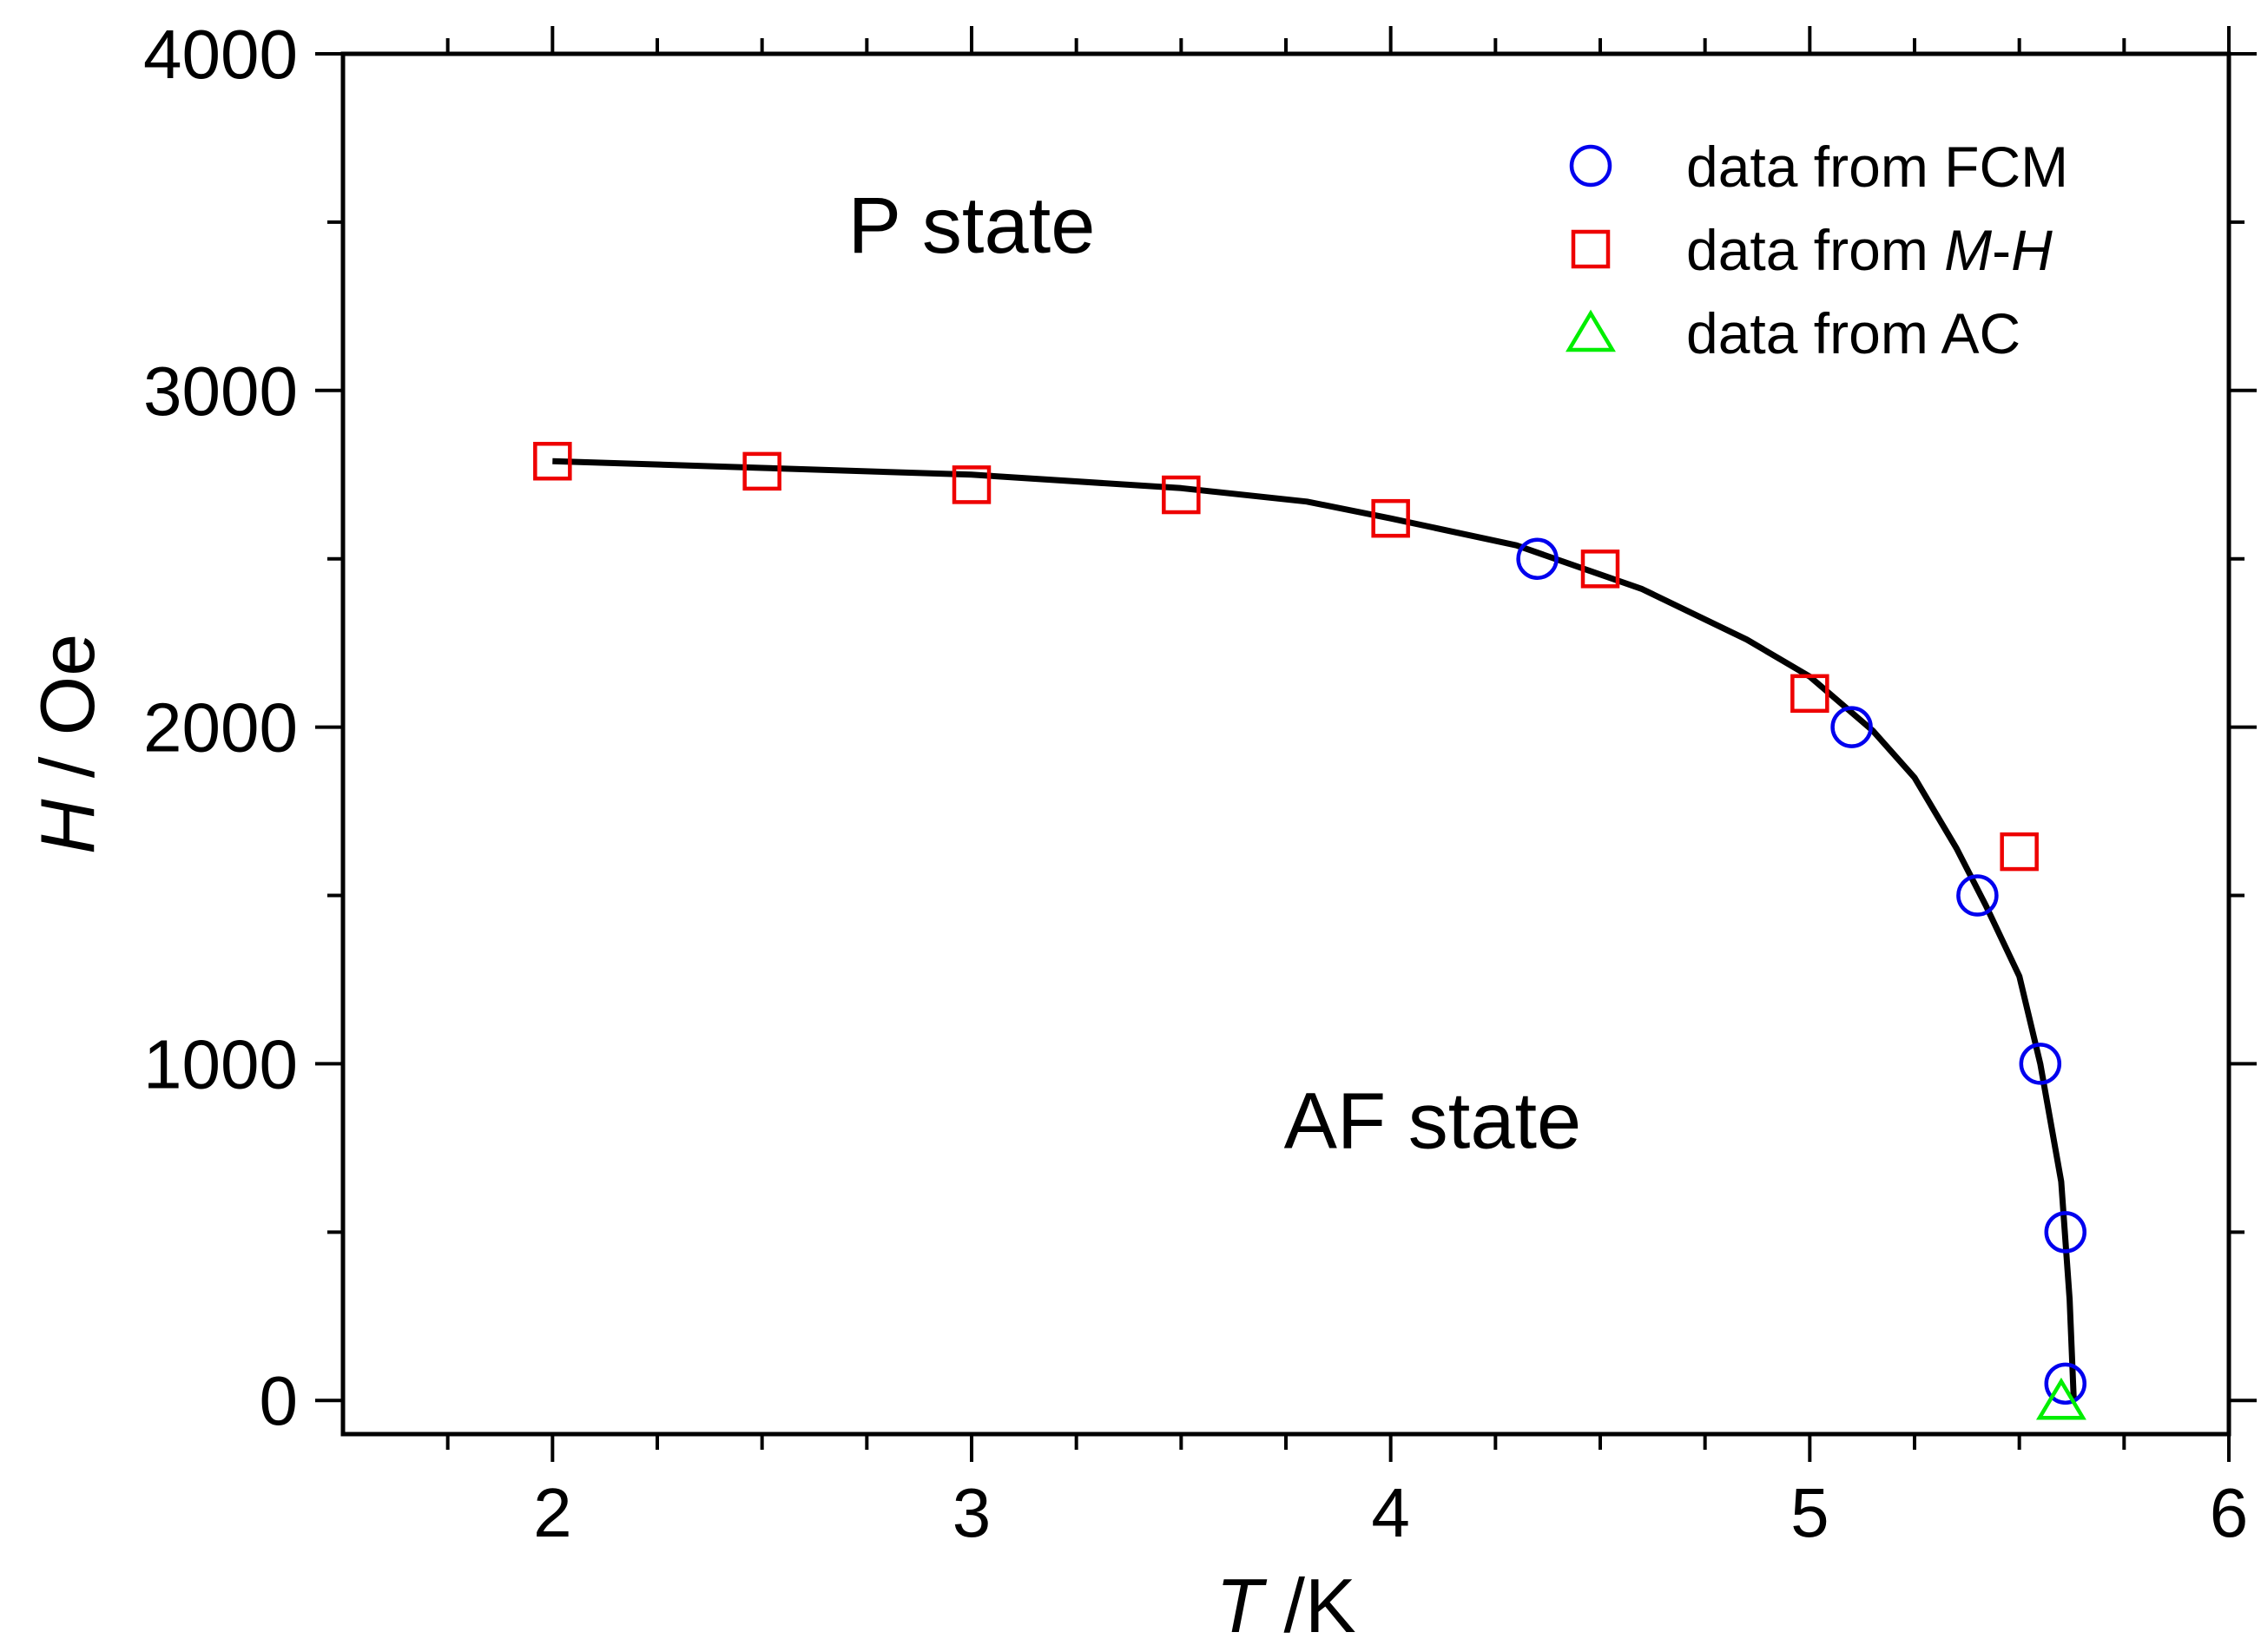 The image size is (2261, 1652). I want to click on y-tick-label: 0, so click(279, 1400).